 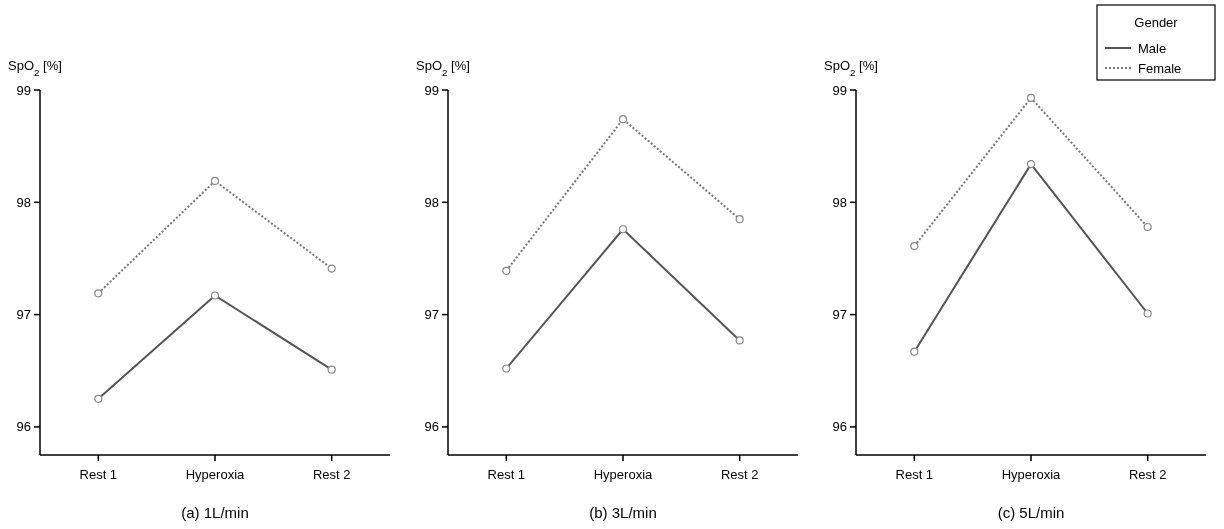 What do you see at coordinates (1156, 22) in the screenshot?
I see `legend-title: Gender` at bounding box center [1156, 22].